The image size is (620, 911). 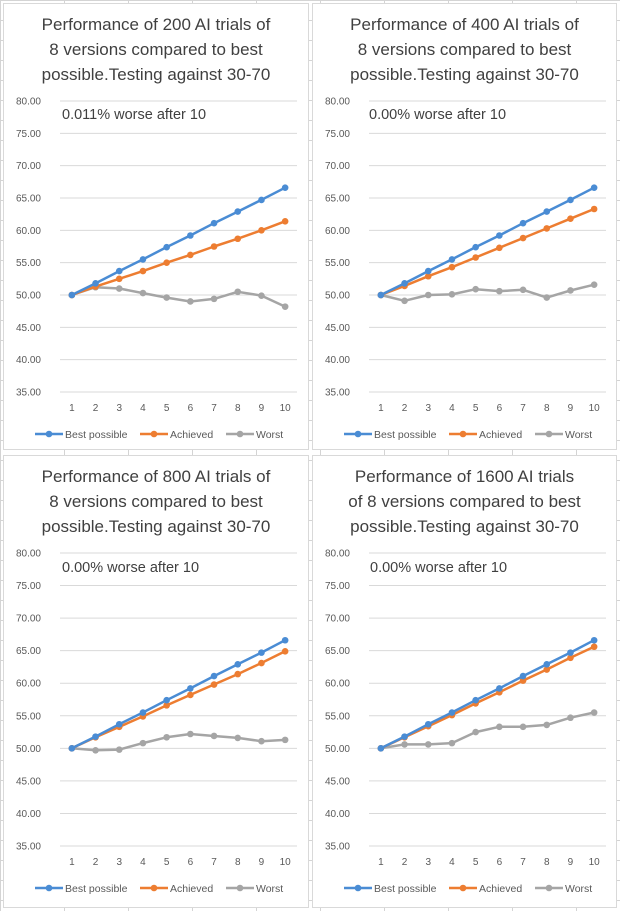 I want to click on series-line-worst, so click(x=487, y=293).